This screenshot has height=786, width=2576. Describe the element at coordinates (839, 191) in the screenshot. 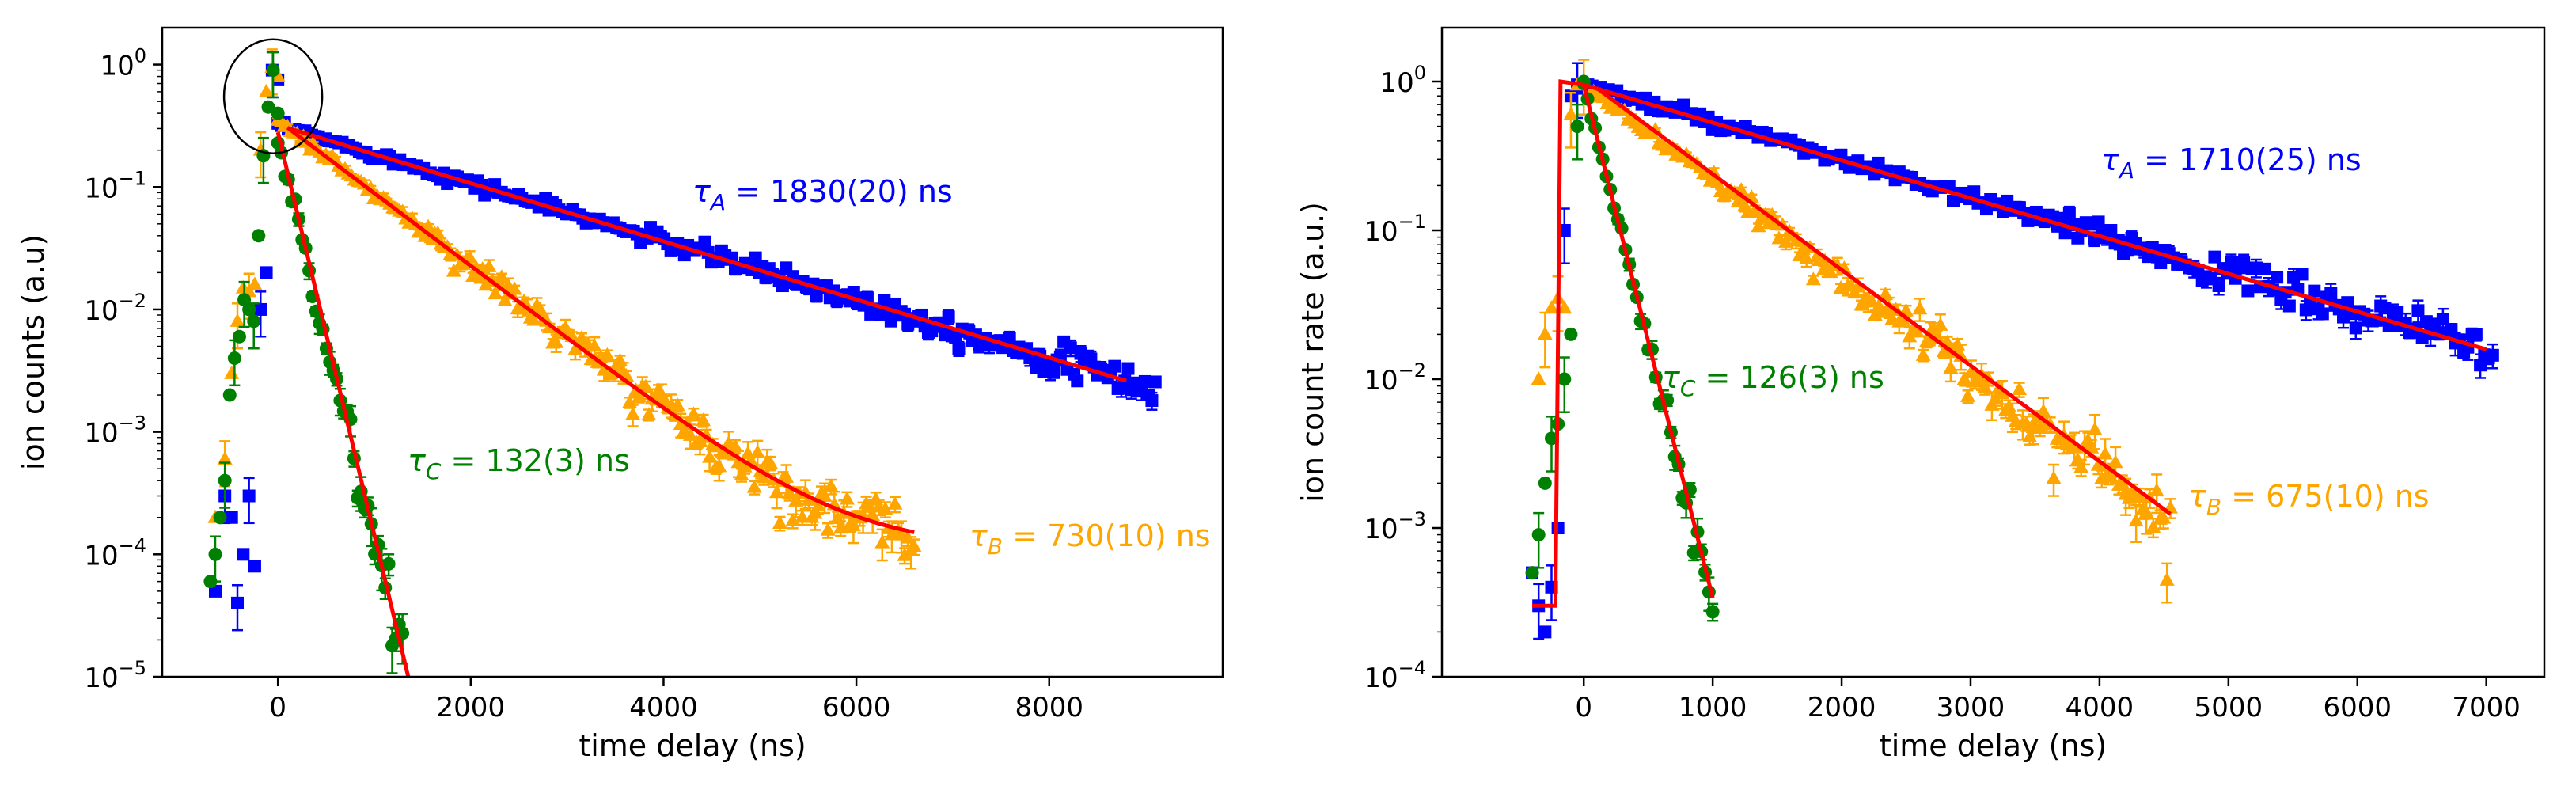

I see `tau-value: = 1830(20) ns` at that location.